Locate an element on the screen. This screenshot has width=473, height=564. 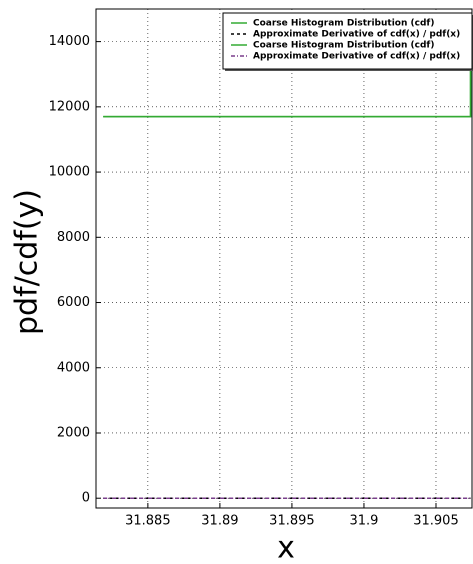
y-tick-label: 14000 is located at coordinates (69, 41).